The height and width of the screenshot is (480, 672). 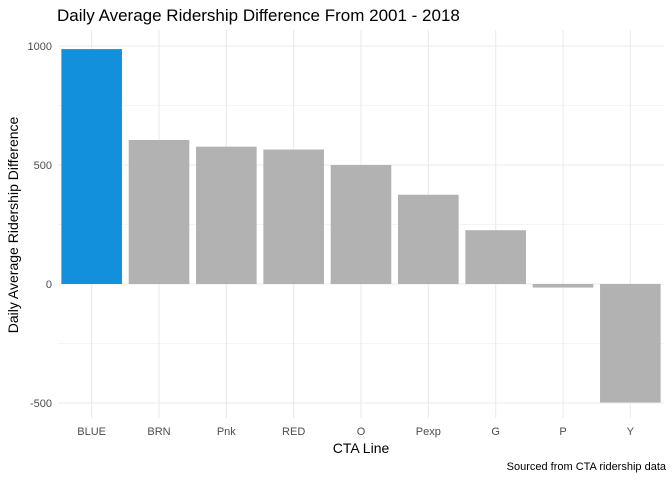 I want to click on x-tick-label: Y, so click(x=631, y=432).